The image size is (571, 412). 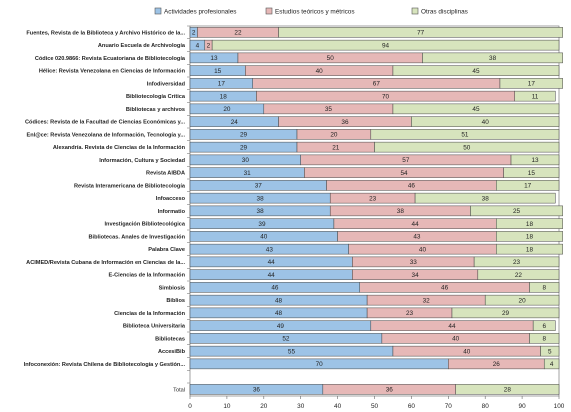 What do you see at coordinates (142, 161) in the screenshot?
I see `category-label: Información, Cultura y Sociedad` at bounding box center [142, 161].